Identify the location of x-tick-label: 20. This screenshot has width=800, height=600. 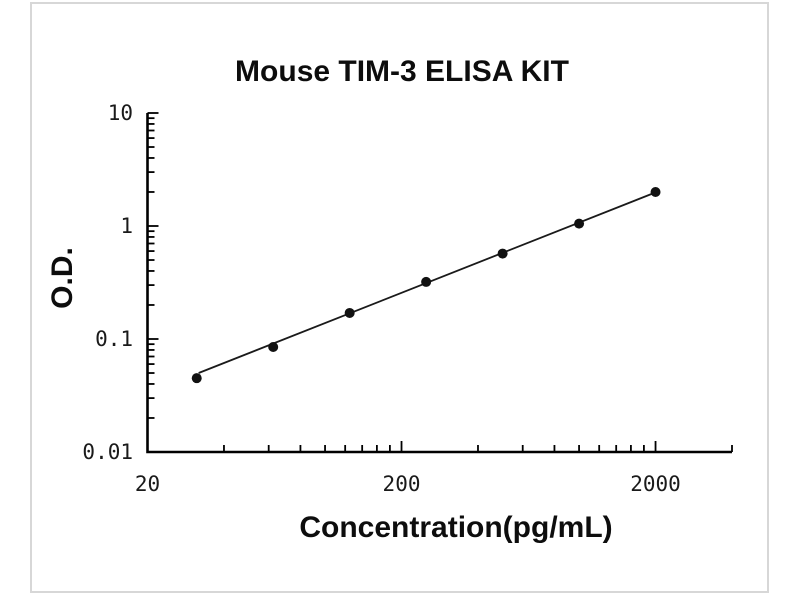
(147, 484).